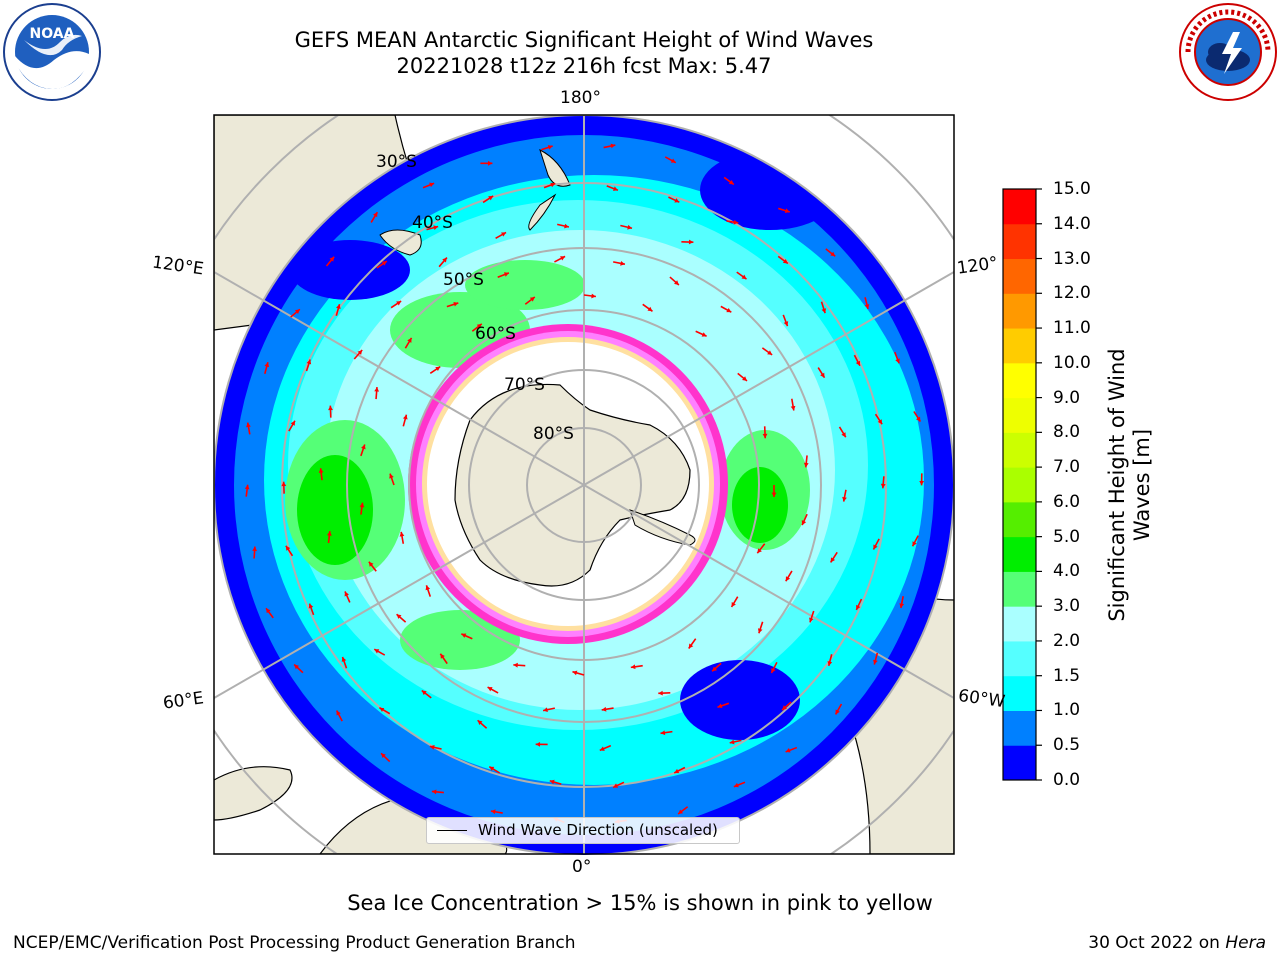 This screenshot has width=1280, height=960. What do you see at coordinates (432, 223) in the screenshot?
I see `latitude-label-40s: 40°S` at bounding box center [432, 223].